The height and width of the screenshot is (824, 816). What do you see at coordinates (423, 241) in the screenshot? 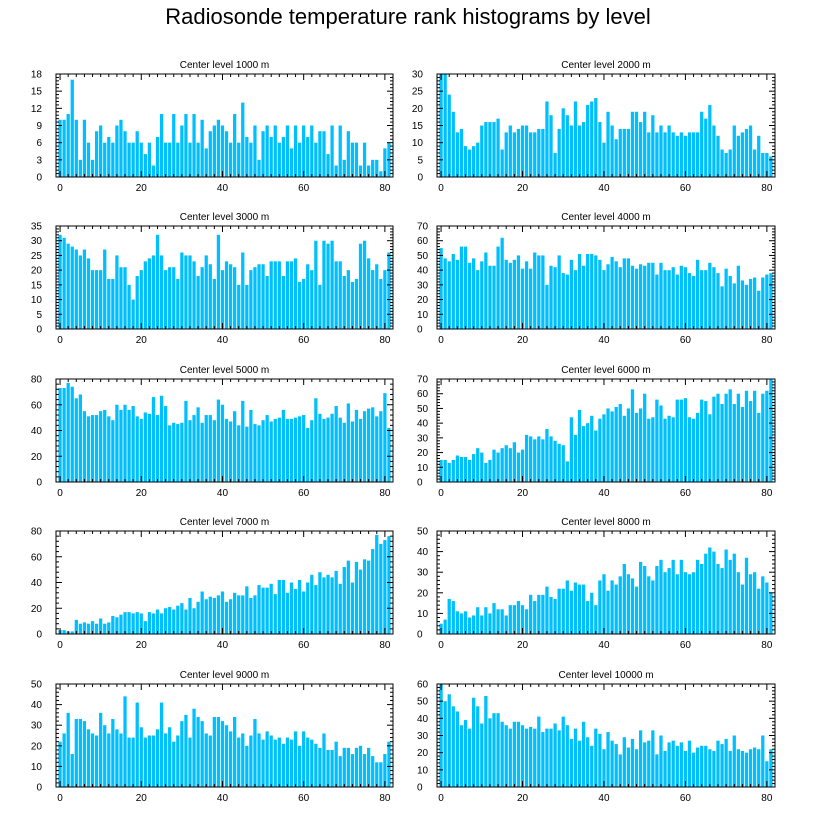
I see `y-tick-label: 60` at bounding box center [423, 241].